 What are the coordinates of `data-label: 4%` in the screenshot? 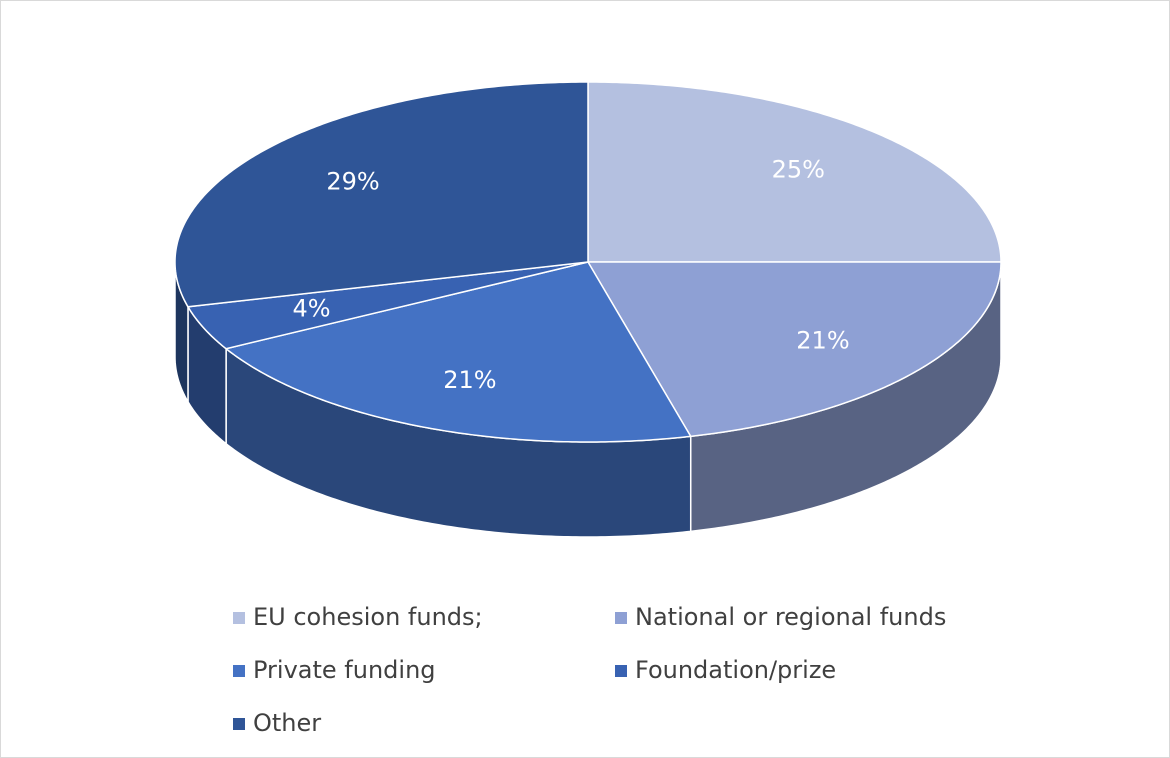 It's located at (311, 309).